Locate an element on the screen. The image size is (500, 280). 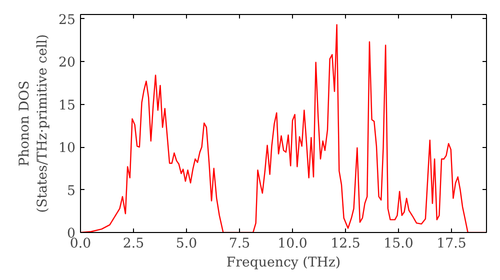
x-tick-label: 12.5 is located at coordinates (345, 244).